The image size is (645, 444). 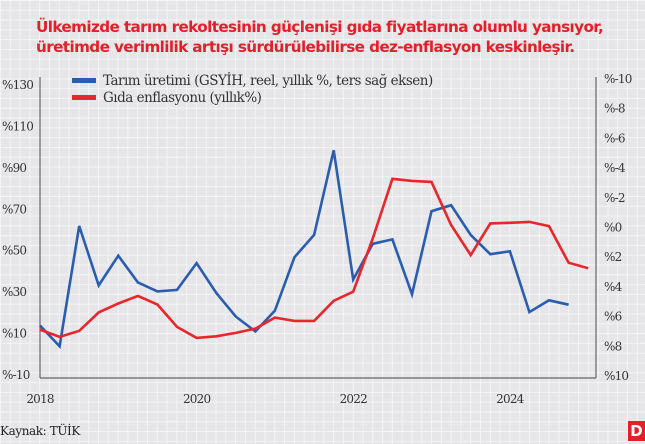 I want to click on right-tick-label: %-2, so click(x=614, y=198).